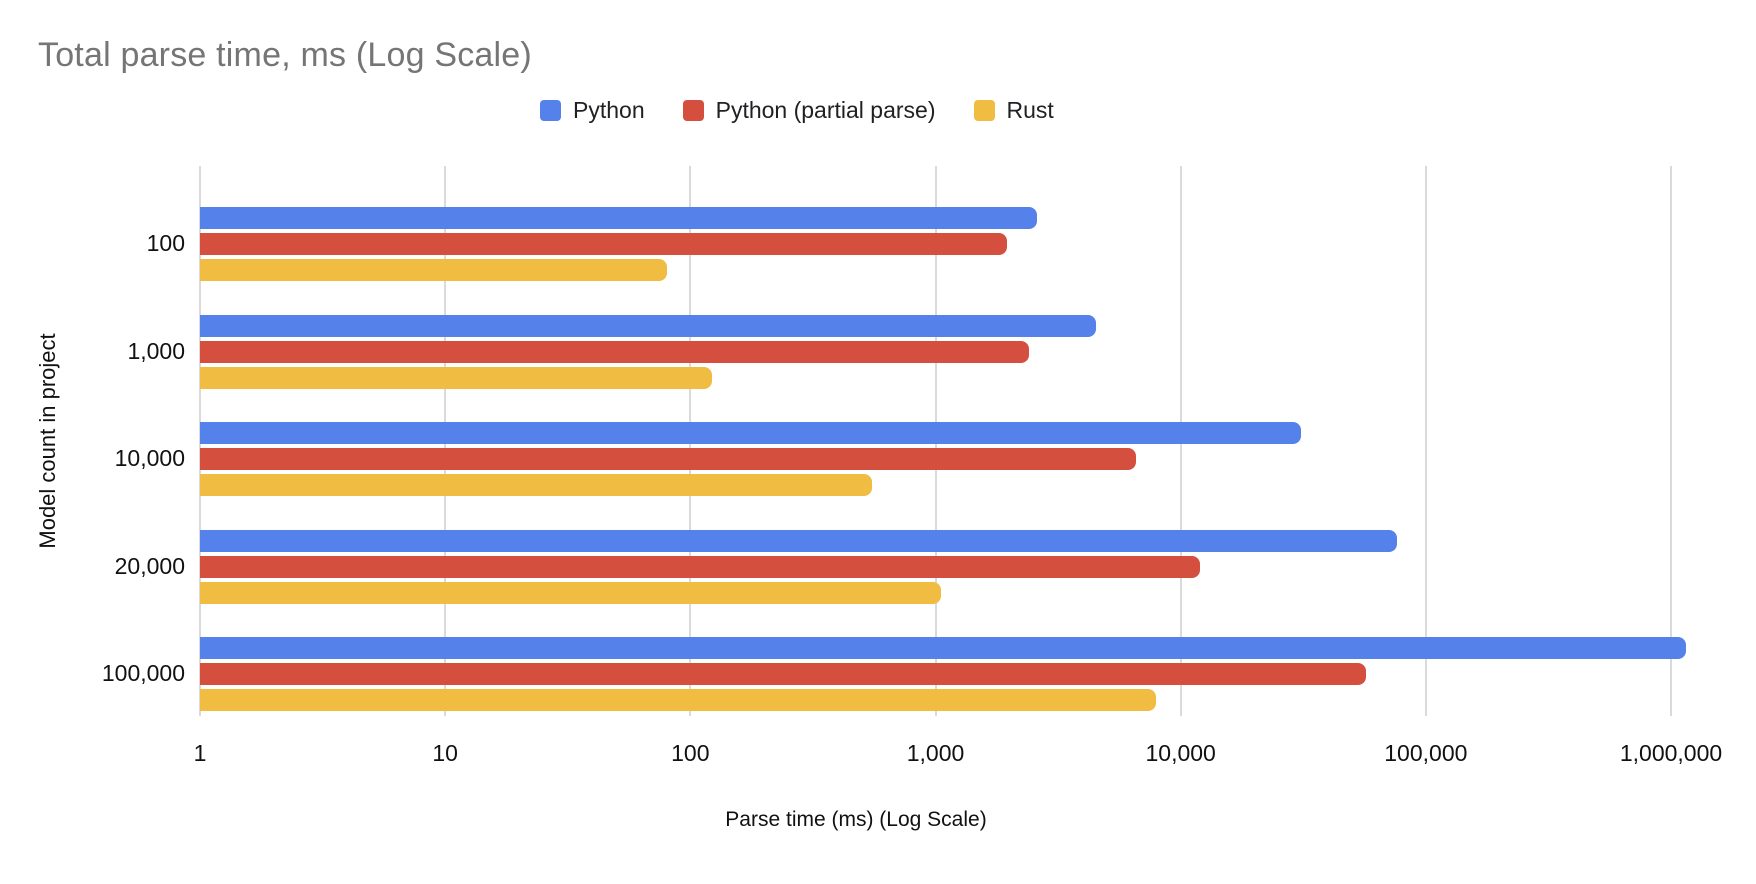 Image resolution: width=1756 pixels, height=884 pixels. I want to click on x-tick-label: 100,000, so click(1426, 753).